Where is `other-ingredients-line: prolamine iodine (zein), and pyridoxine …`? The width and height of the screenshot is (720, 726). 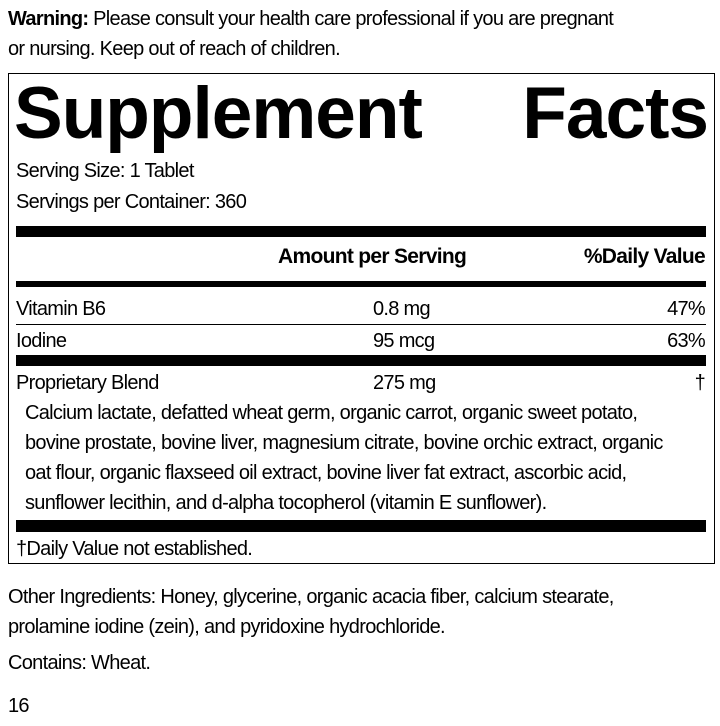
other-ingredients-line: prolamine iodine (zein), and pyridoxine … is located at coordinates (227, 627).